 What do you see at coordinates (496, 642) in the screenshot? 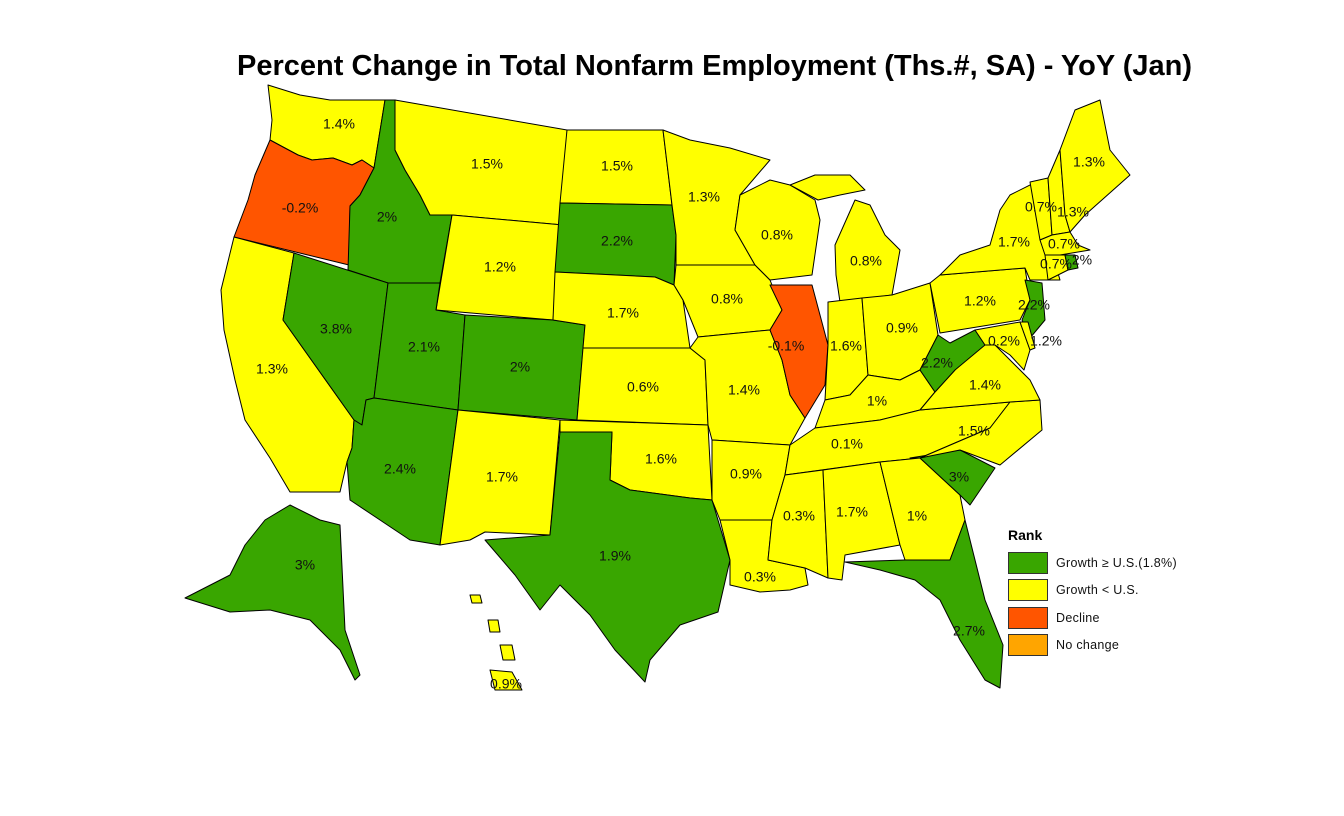
I see `state-hi` at bounding box center [496, 642].